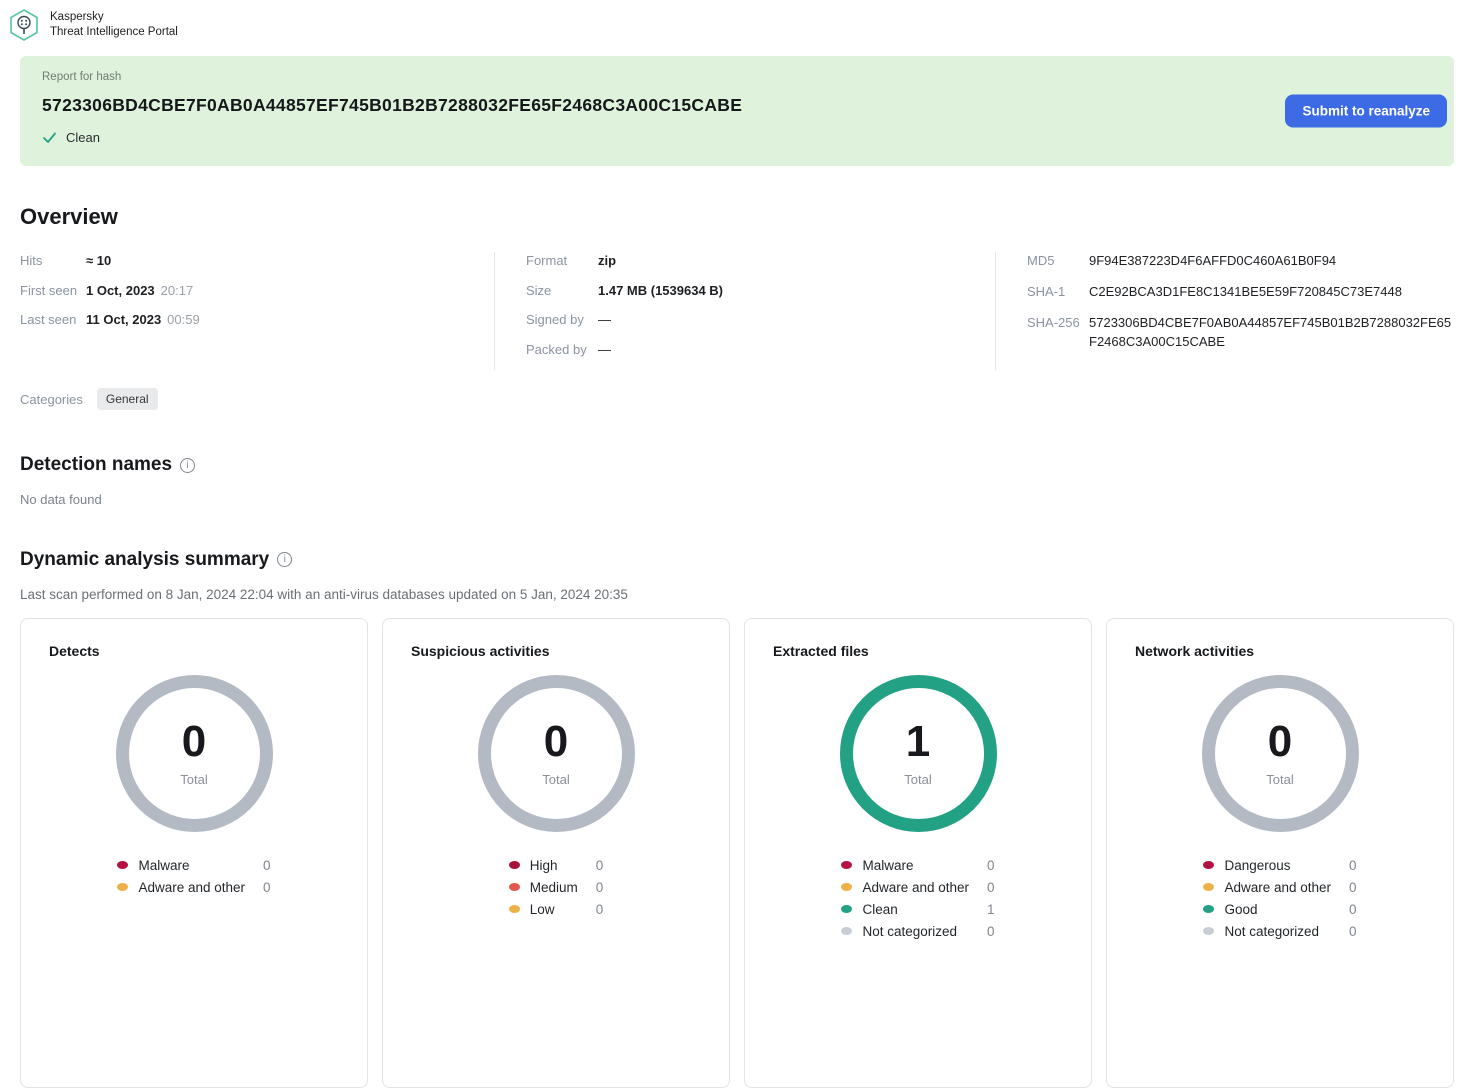 This screenshot has width=1474, height=1088. Describe the element at coordinates (1041, 260) in the screenshot. I see `md5-label: MD5` at that location.